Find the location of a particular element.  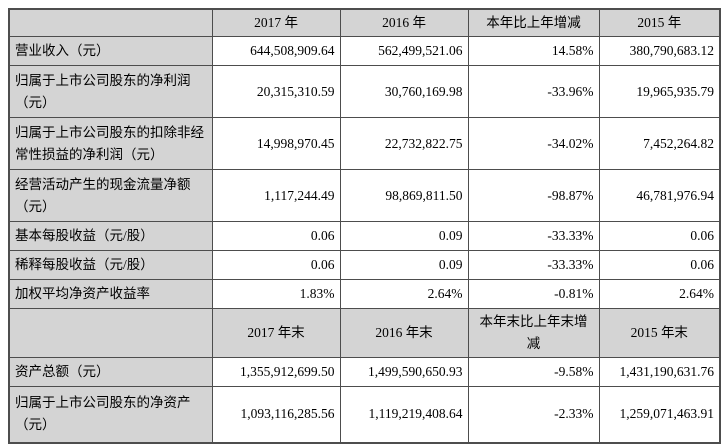

row-label: 资产总额（元） is located at coordinates (110, 372).